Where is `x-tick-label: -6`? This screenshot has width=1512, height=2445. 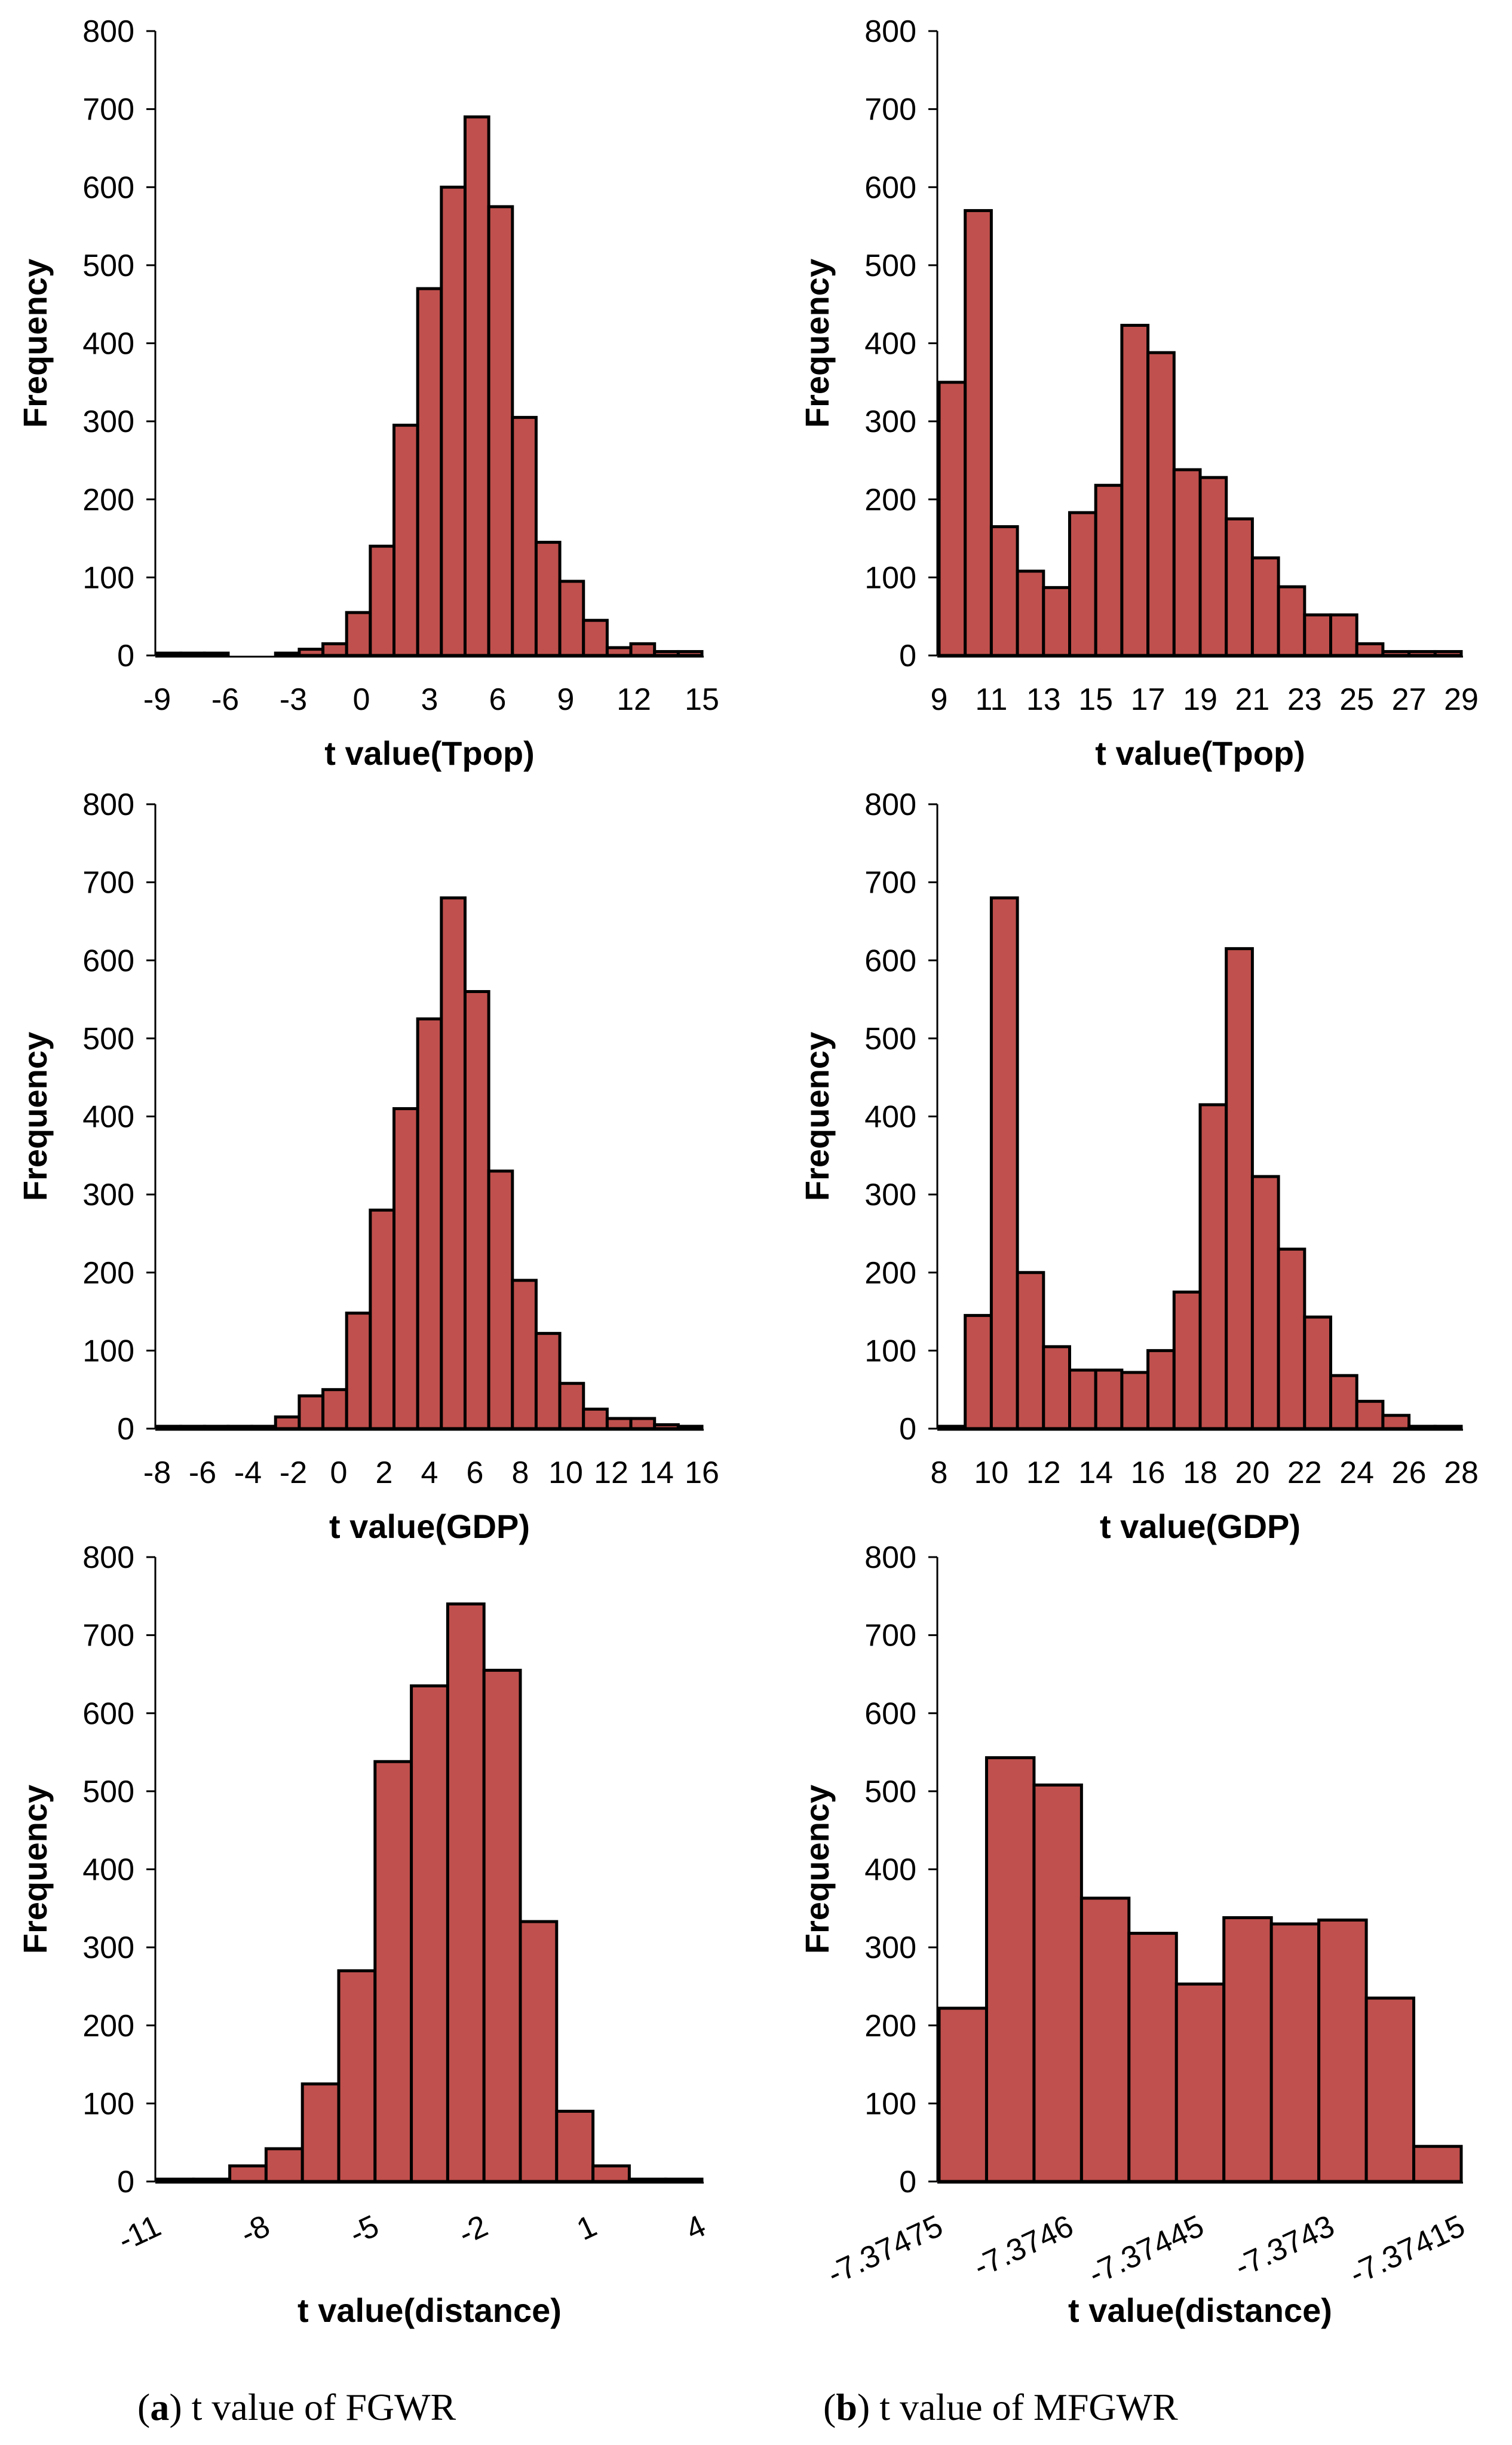 x-tick-label: -6 is located at coordinates (202, 1473).